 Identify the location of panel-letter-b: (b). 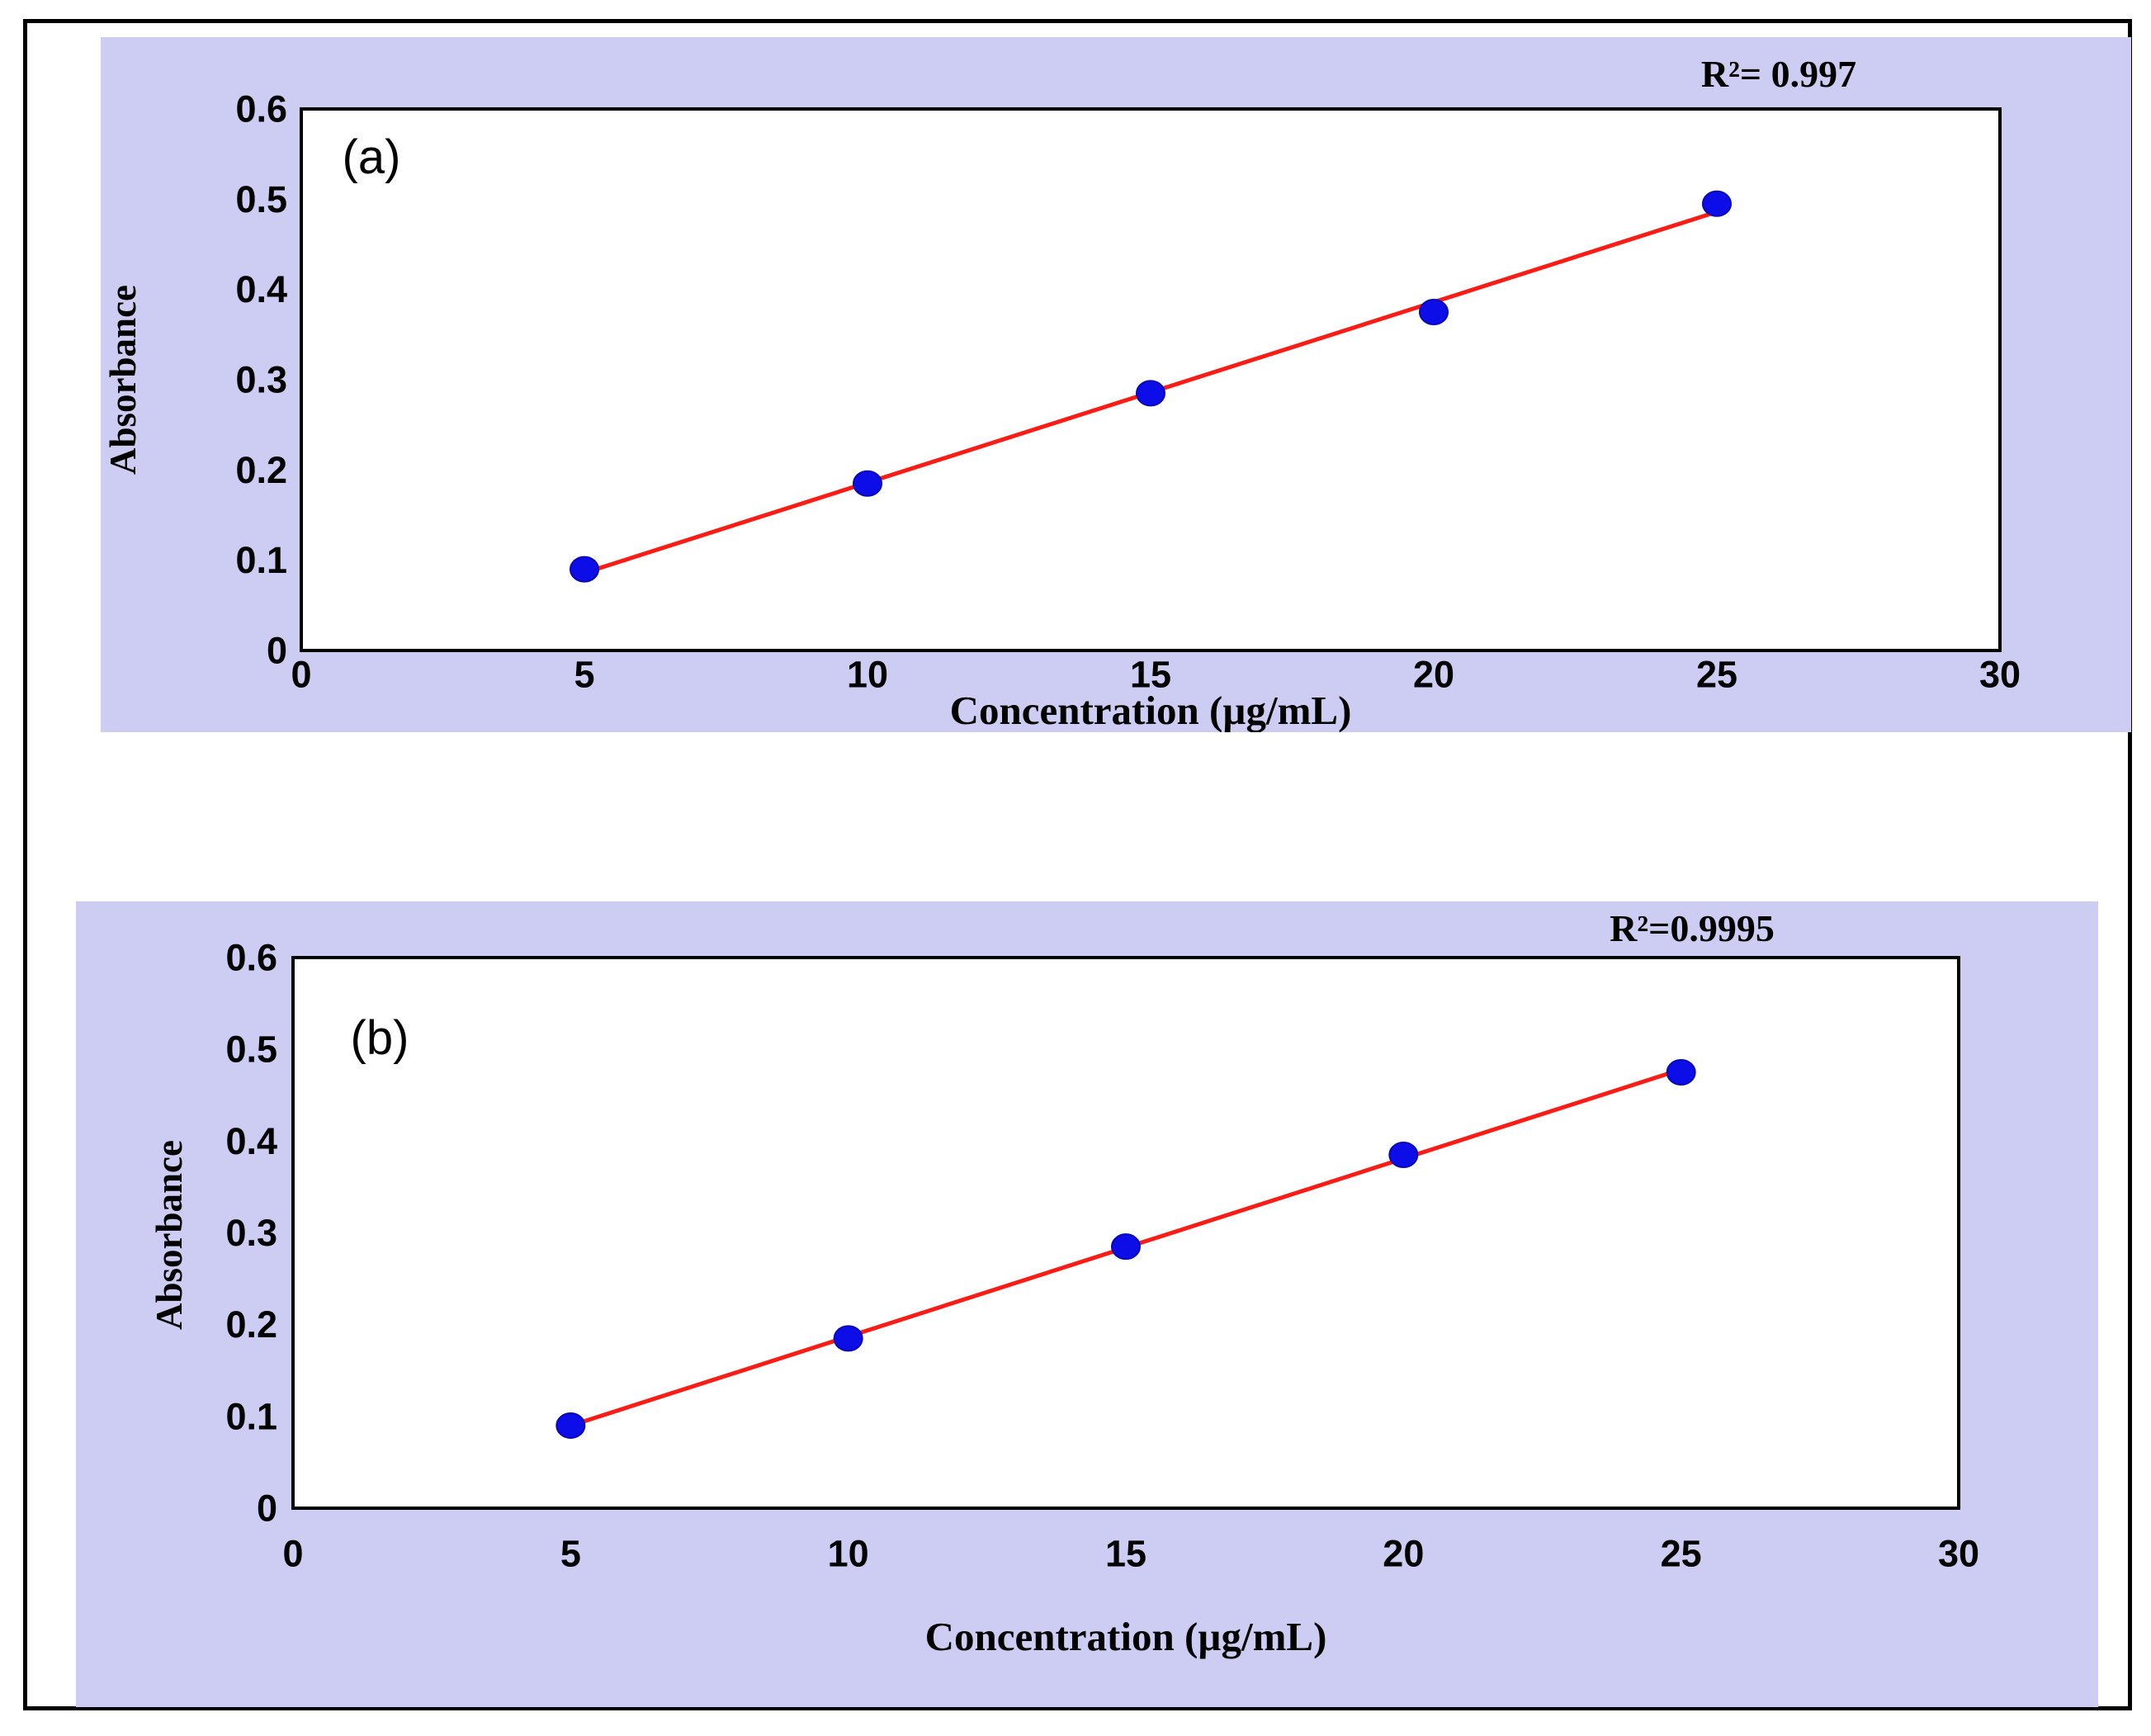
(380, 1038).